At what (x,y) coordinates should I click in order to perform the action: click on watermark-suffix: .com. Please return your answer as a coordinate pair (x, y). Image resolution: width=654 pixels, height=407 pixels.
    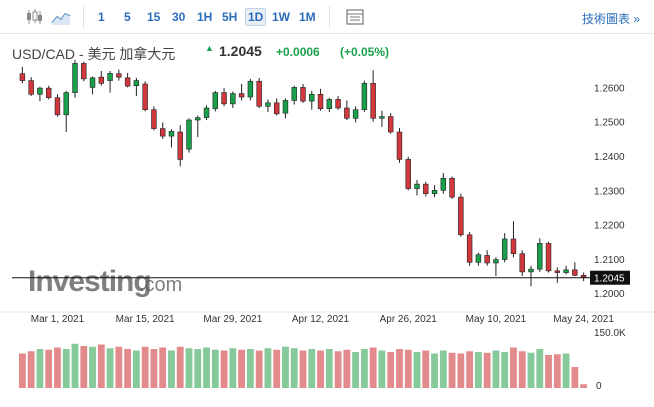
    Looking at the image, I should click on (160, 285).